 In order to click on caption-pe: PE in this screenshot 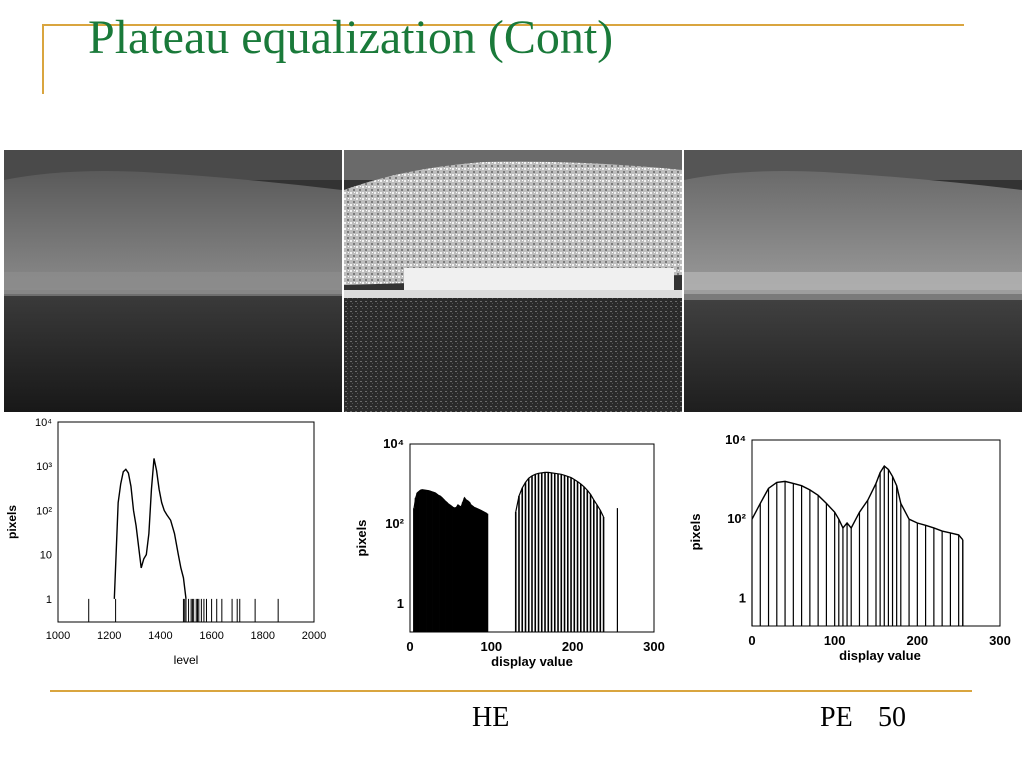, I will do `click(836, 717)`.